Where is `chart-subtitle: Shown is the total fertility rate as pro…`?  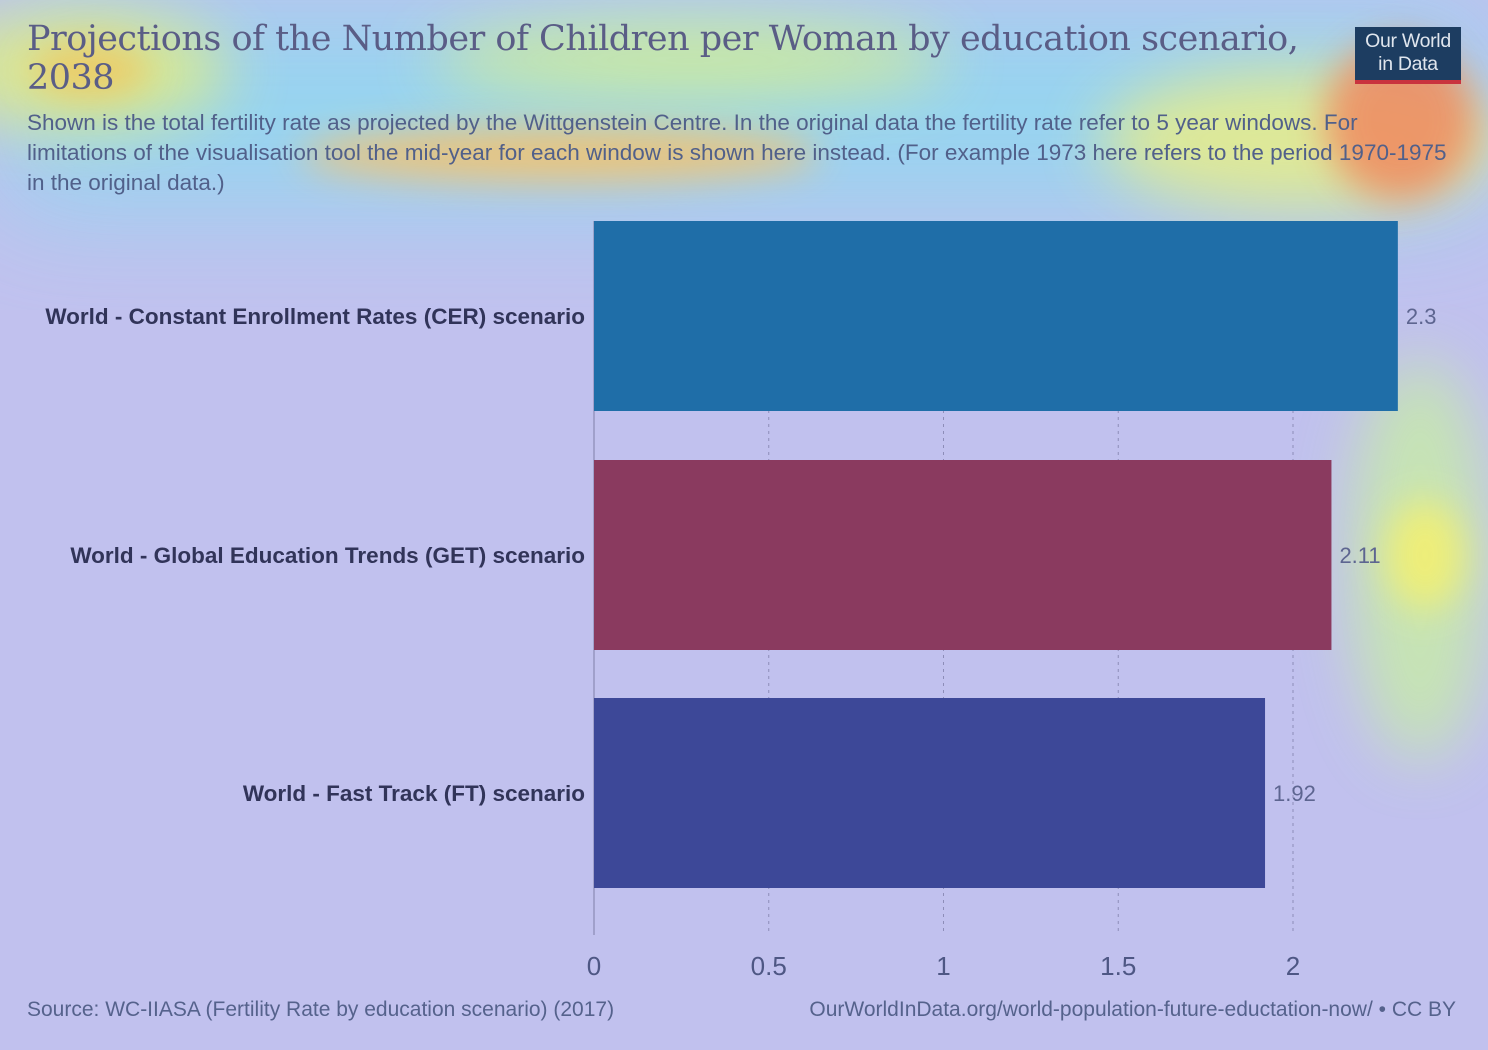
chart-subtitle: Shown is the total fertility rate as pro… is located at coordinates (737, 152).